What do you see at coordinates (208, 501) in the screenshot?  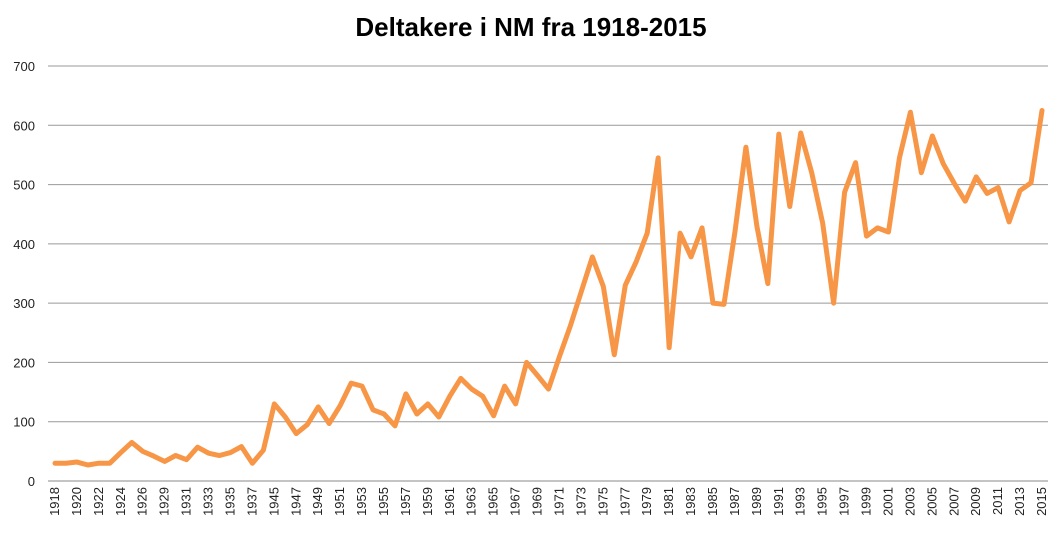 I see `x-tick-label: 1933` at bounding box center [208, 501].